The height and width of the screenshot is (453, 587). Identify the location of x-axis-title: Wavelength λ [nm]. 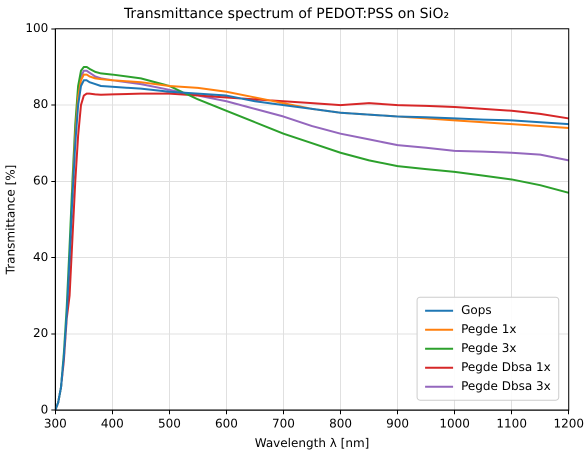
(312, 443).